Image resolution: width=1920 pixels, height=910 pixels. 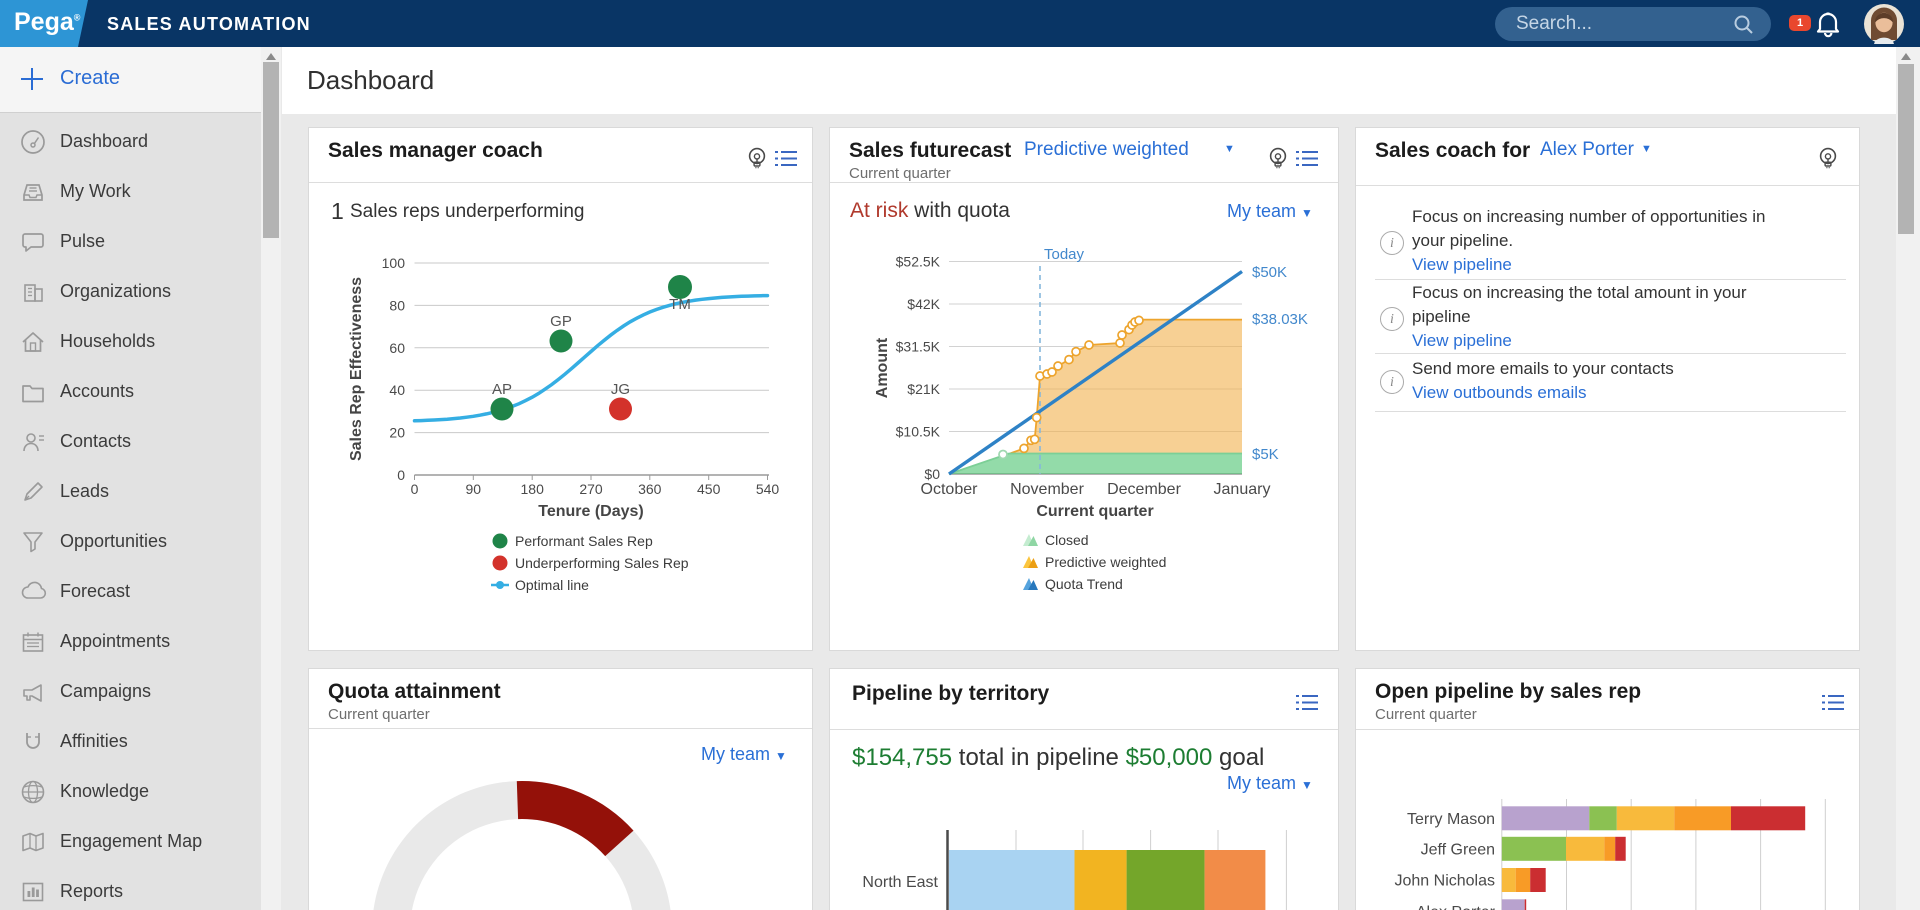 I want to click on svg-text: Alex Porter, so click(x=1456, y=907).